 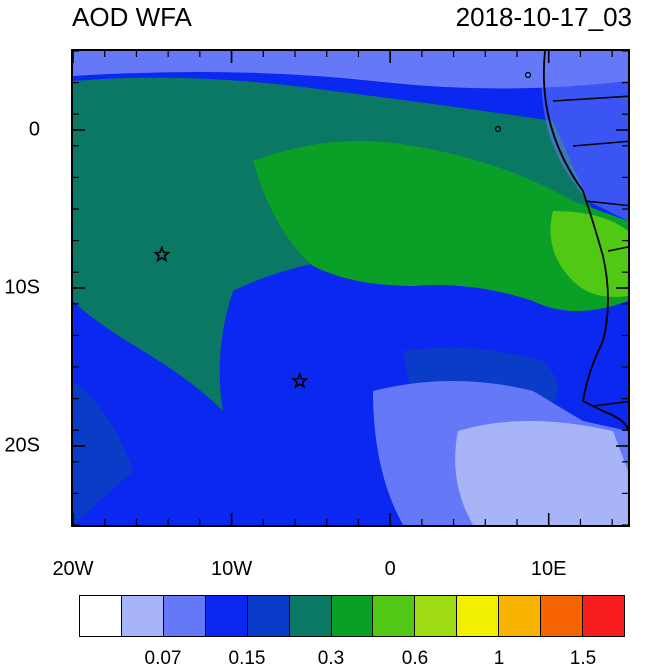 I want to click on lon-tick-label: 10W, so click(x=232, y=569).